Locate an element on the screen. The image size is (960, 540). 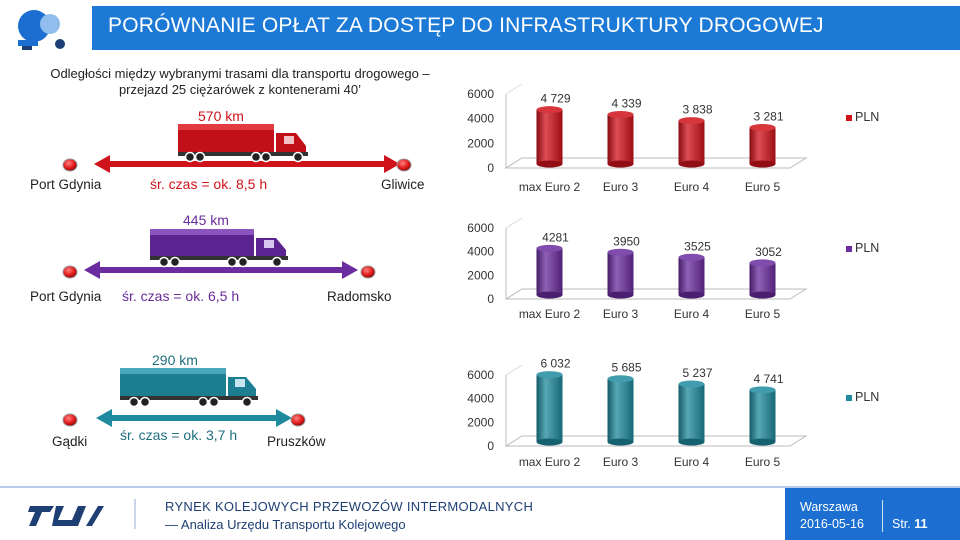
route-1-from: Port Gdynia is located at coordinates (66, 184).